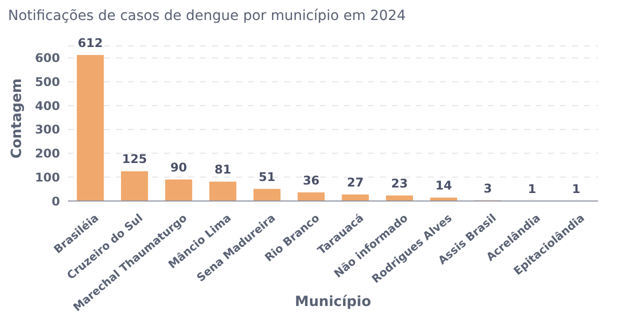 The image size is (625, 327). Describe the element at coordinates (47, 58) in the screenshot. I see `y-tick-label: 600` at that location.